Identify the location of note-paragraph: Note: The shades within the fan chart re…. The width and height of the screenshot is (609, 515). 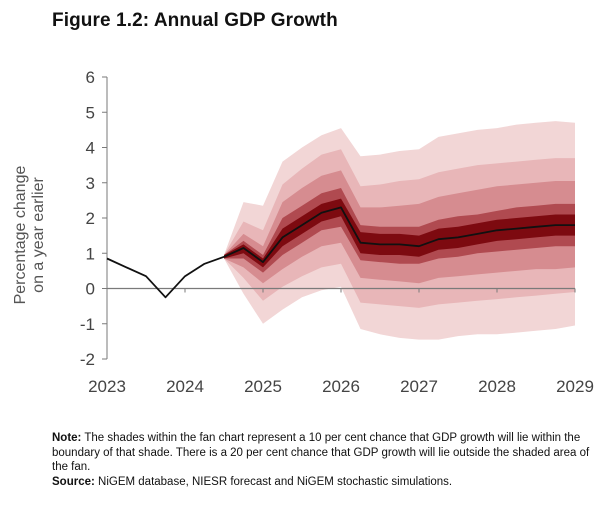
(328, 453).